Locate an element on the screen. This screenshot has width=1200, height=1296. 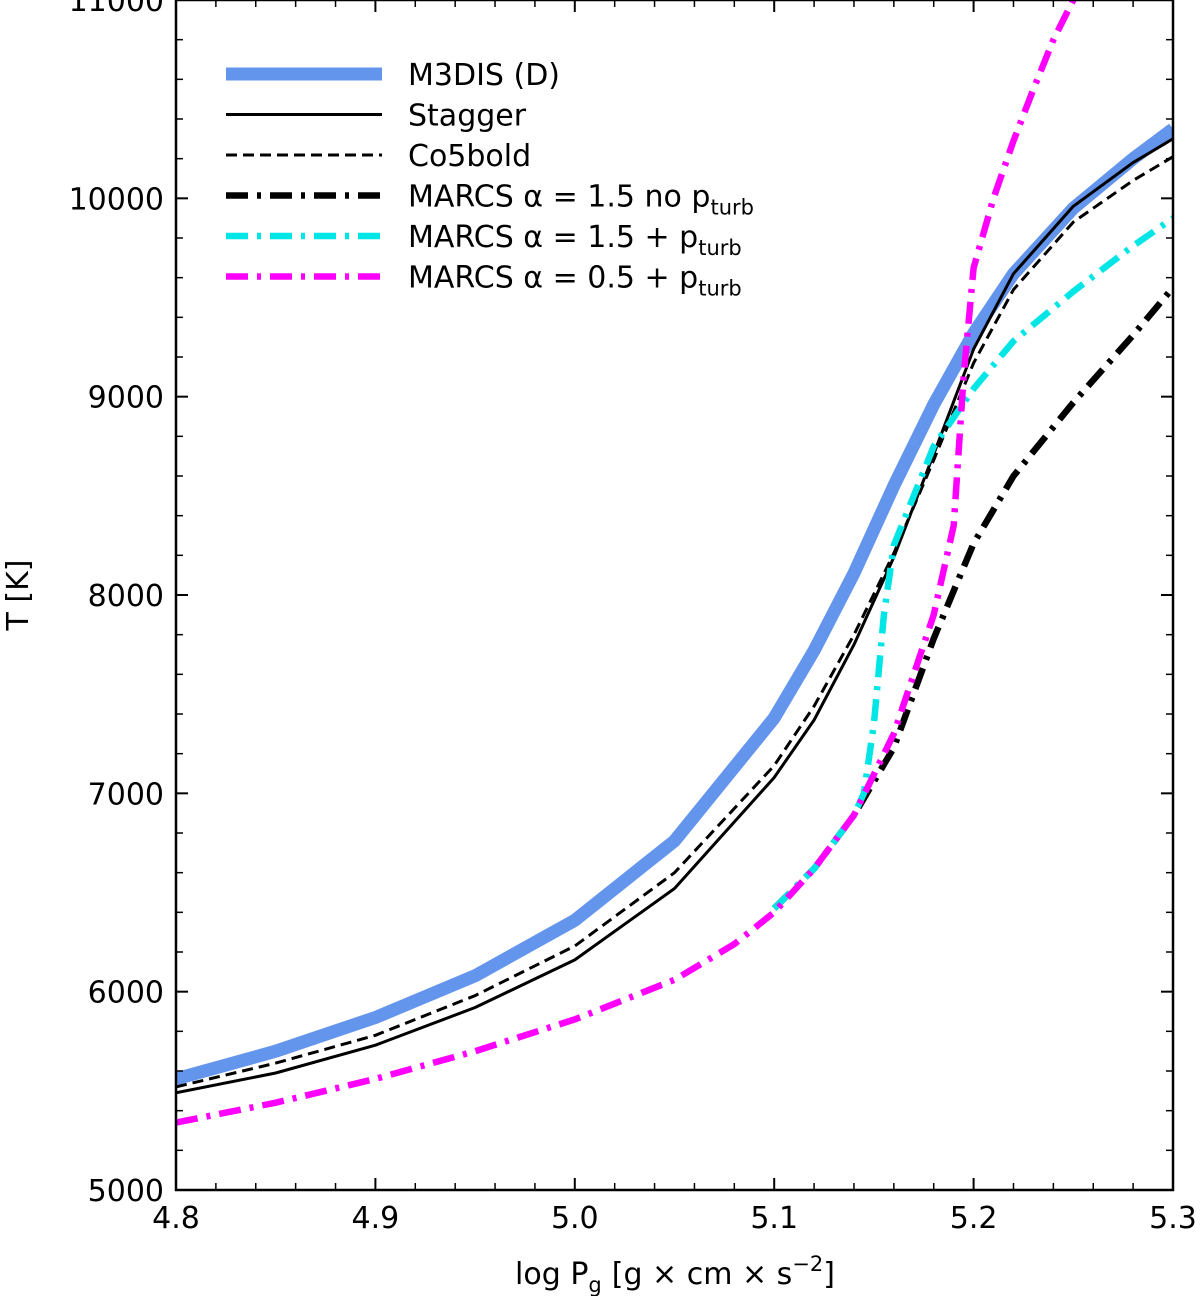
legend-label-0: M3DIS (D) is located at coordinates (484, 75).